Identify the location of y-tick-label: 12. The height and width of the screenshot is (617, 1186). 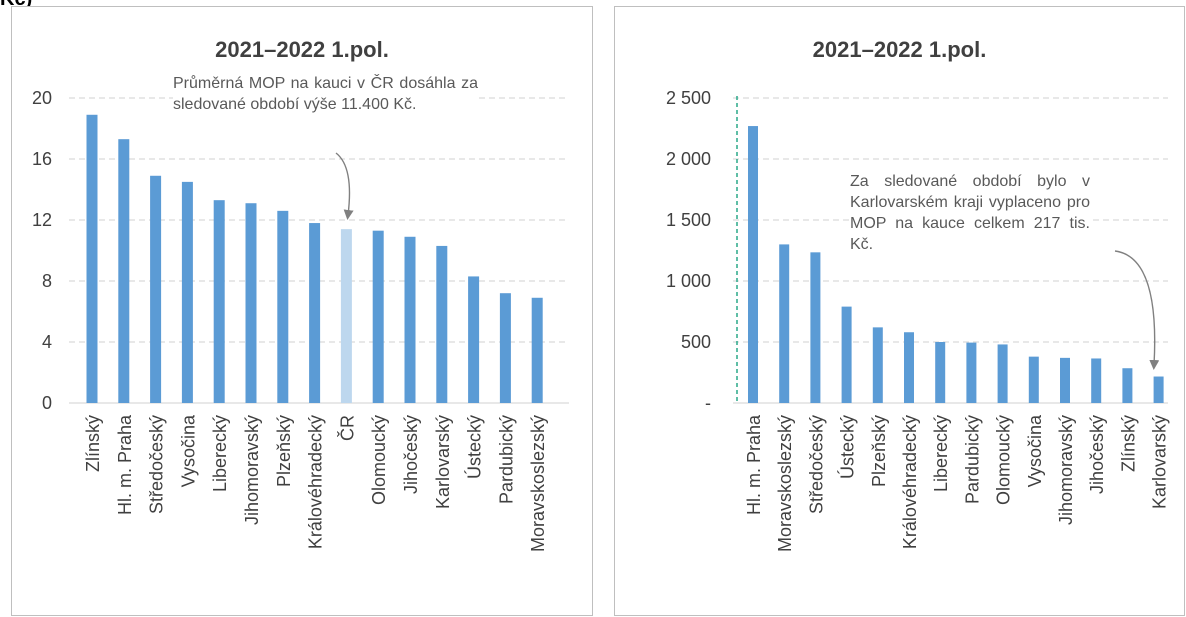
(42, 220).